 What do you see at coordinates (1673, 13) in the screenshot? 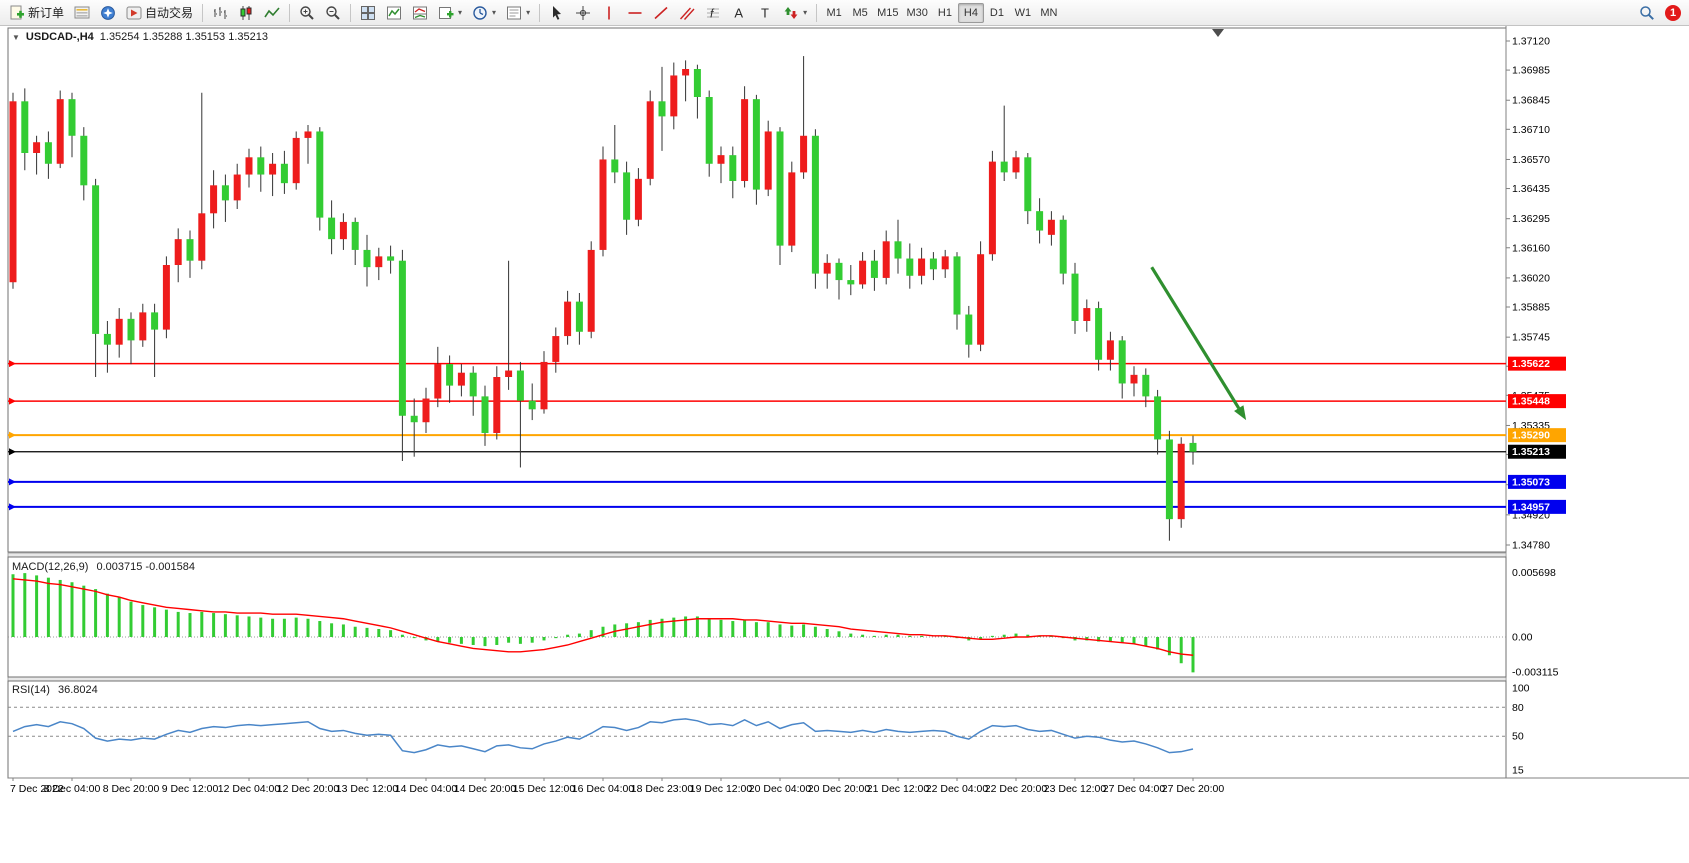
I see `notification-badge: 1` at bounding box center [1673, 13].